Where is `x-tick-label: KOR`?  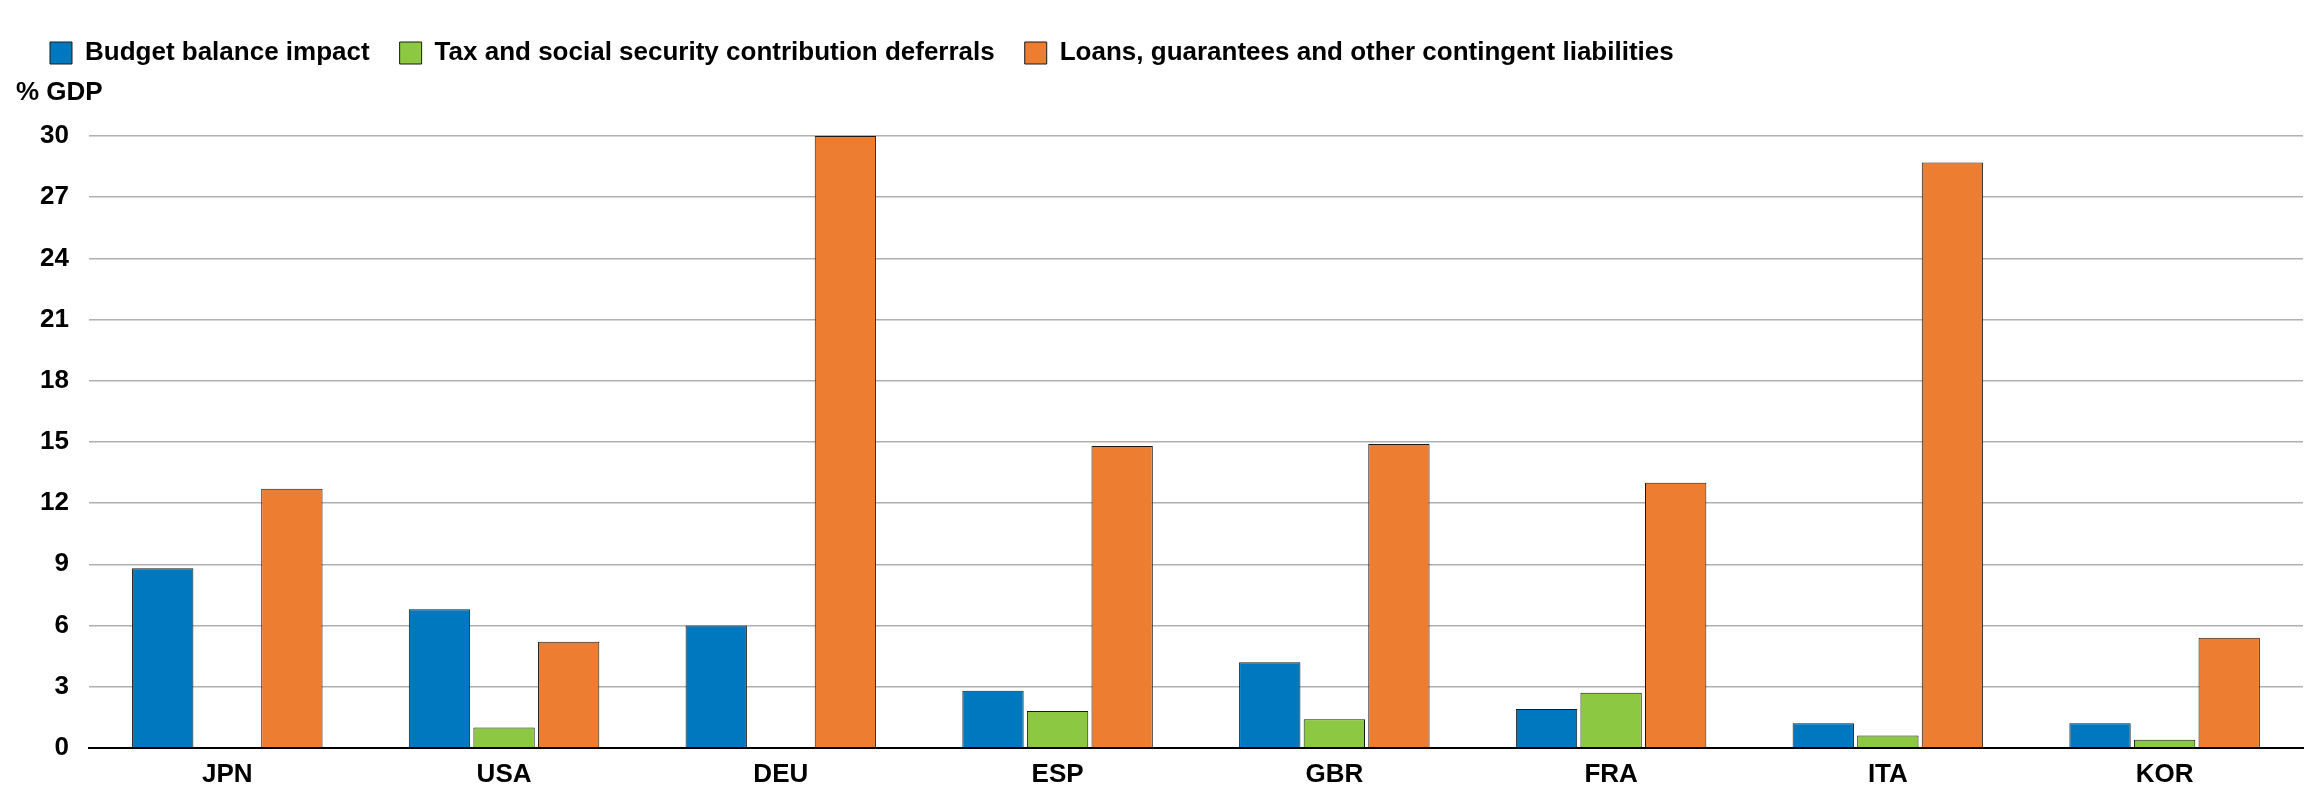
x-tick-label: KOR is located at coordinates (2164, 772).